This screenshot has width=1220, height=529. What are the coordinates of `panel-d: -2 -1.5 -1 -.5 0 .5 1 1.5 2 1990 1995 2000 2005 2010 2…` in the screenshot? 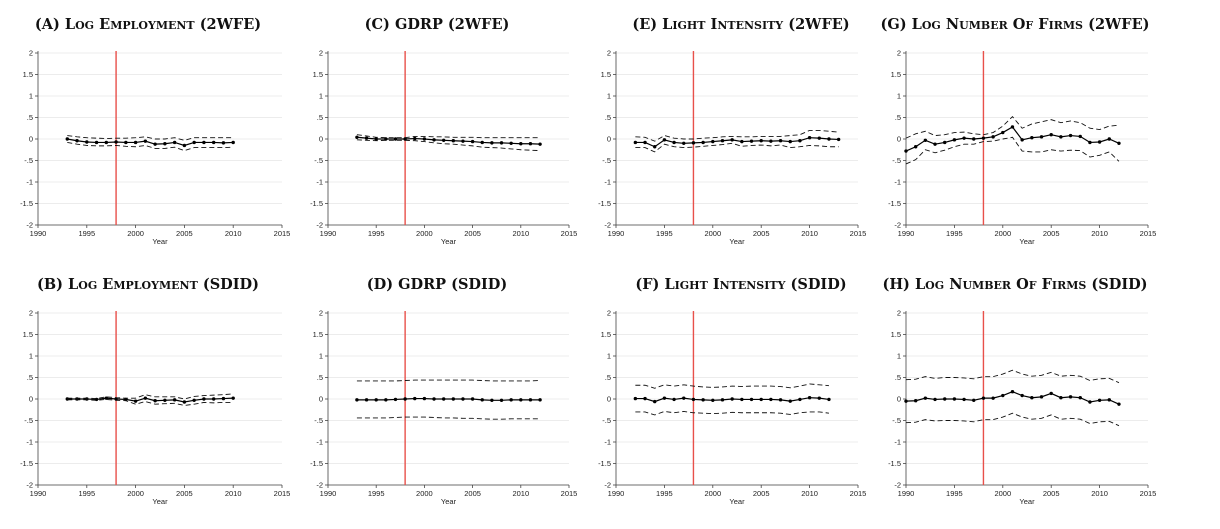 It's located at (443, 407).